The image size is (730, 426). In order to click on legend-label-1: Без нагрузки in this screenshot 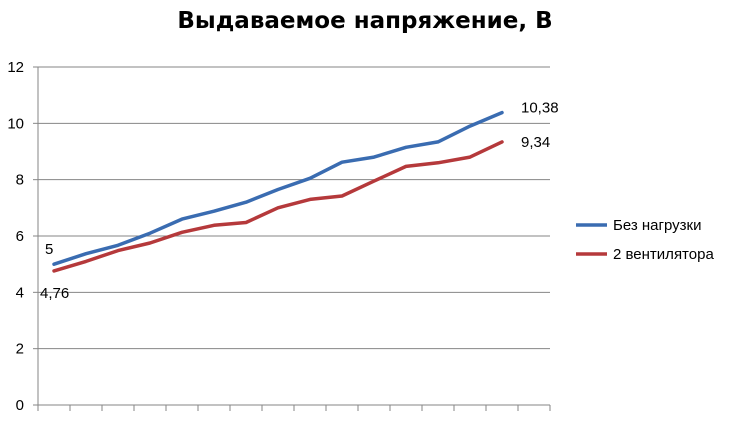, I will do `click(657, 225)`.